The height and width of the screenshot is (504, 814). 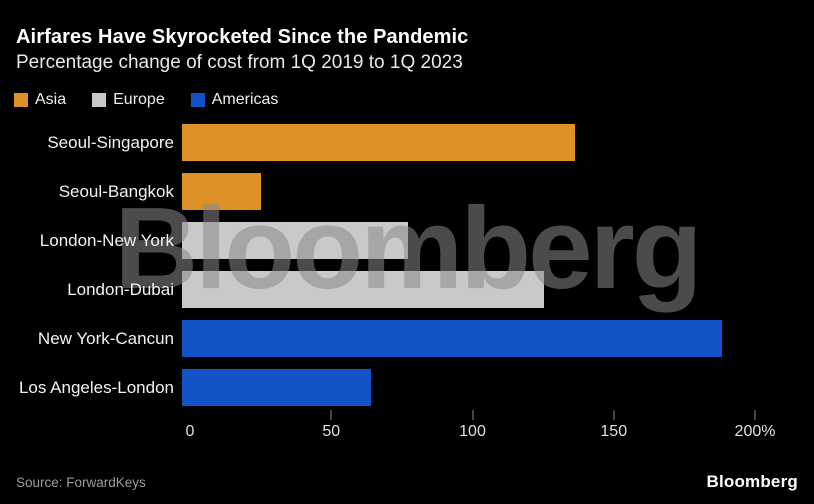 I want to click on bloomberg-logo: Bloomberg, so click(x=752, y=481).